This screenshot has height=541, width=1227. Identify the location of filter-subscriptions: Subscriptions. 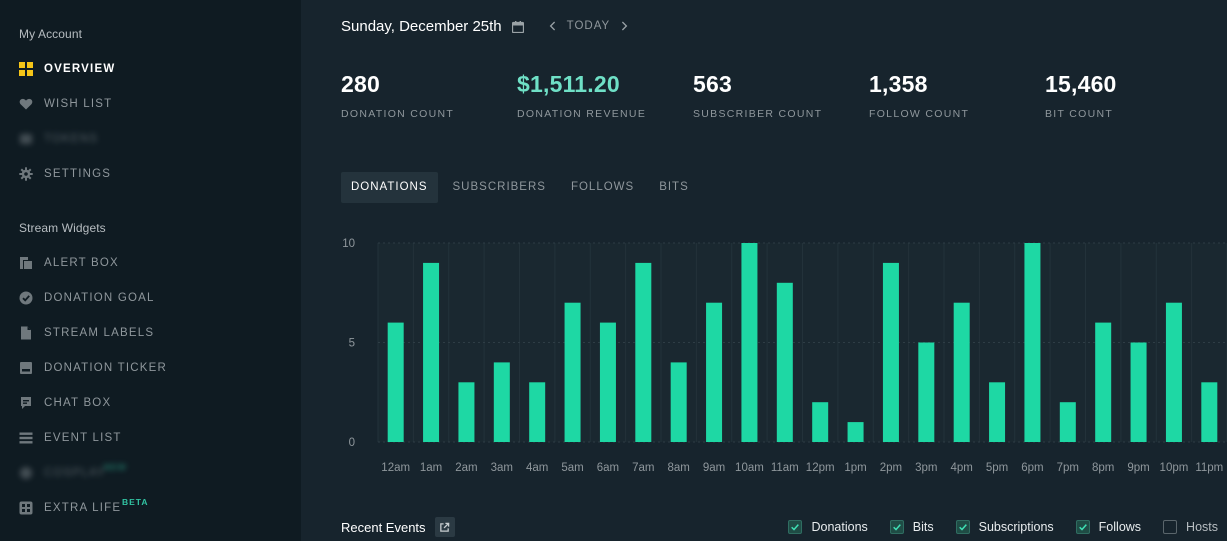
(1004, 527).